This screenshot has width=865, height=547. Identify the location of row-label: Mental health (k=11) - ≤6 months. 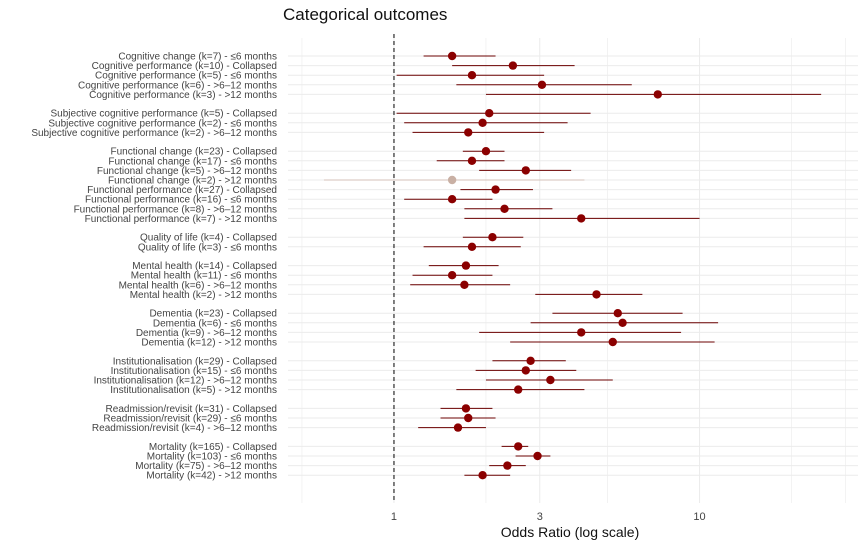
(204, 276).